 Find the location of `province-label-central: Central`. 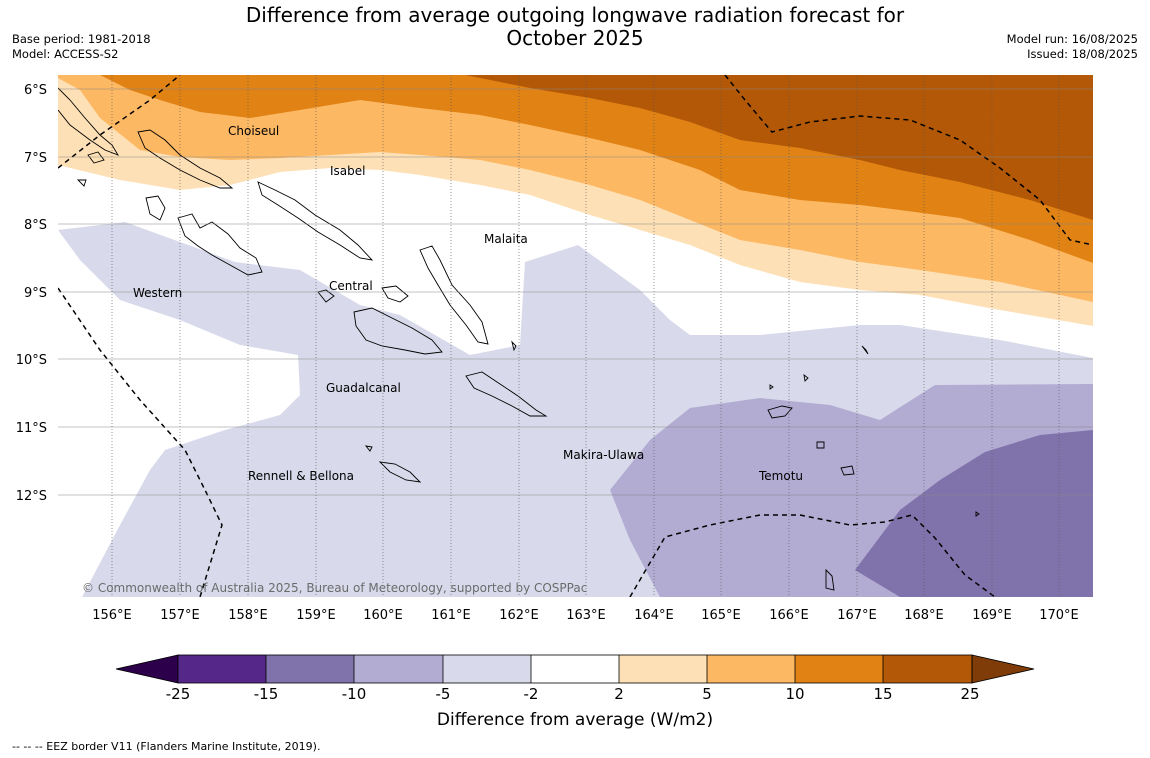

province-label-central: Central is located at coordinates (351, 286).